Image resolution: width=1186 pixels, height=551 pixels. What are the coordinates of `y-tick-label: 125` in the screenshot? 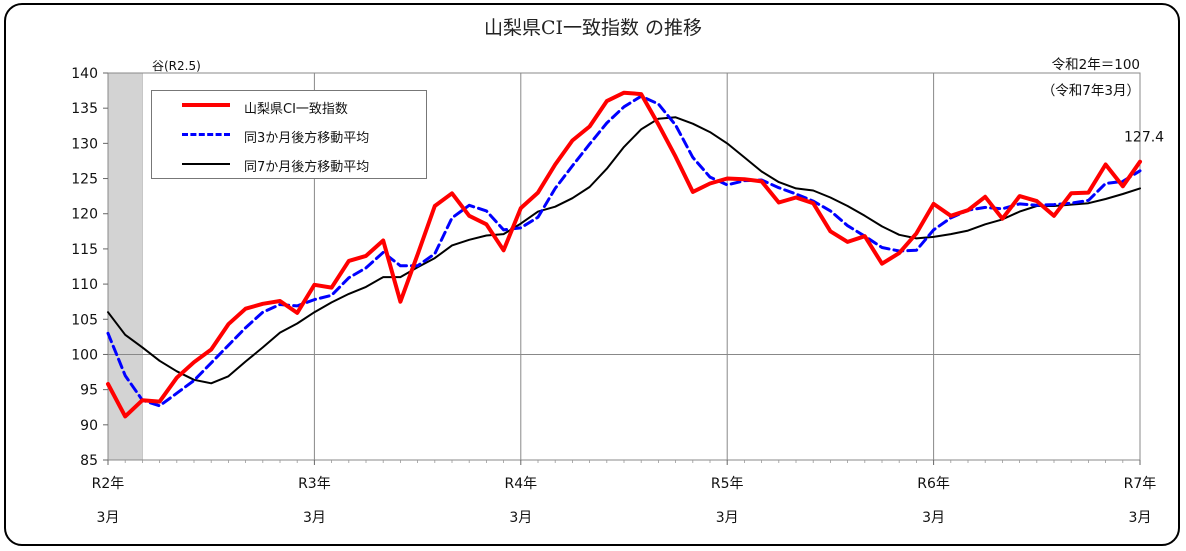 It's located at (84, 180).